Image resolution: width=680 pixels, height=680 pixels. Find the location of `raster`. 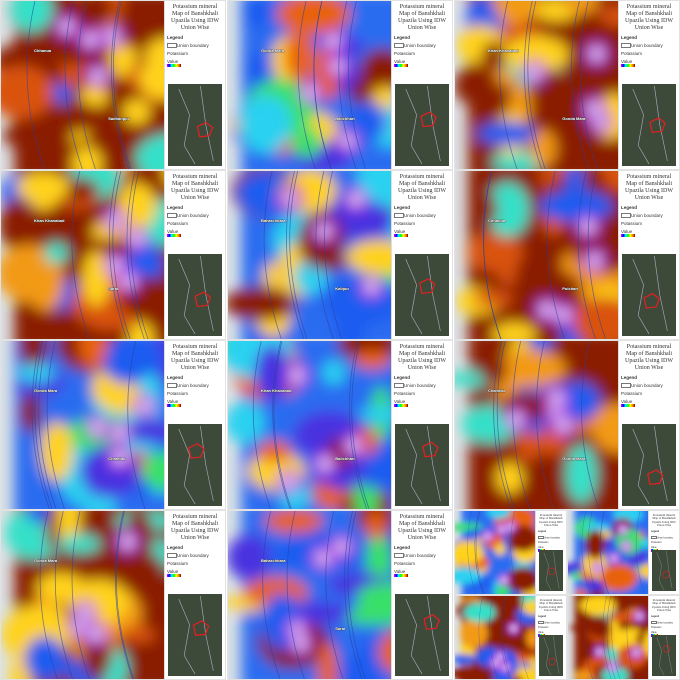

raster is located at coordinates (83, 85).